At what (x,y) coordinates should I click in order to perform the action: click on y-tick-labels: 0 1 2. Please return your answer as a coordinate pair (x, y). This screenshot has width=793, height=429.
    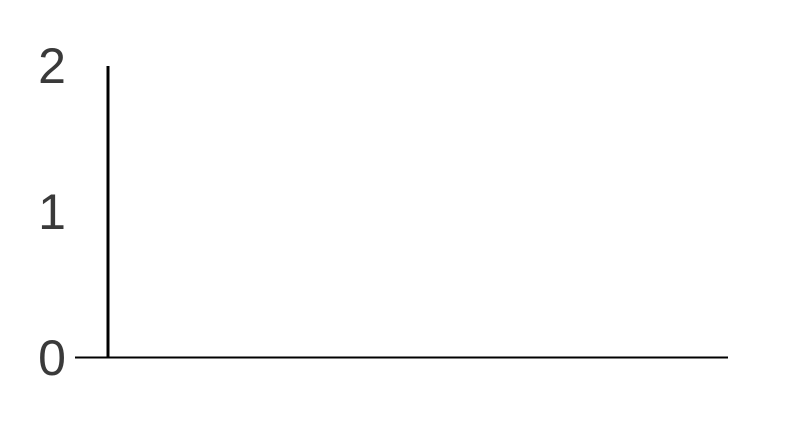
    Looking at the image, I should click on (52, 212).